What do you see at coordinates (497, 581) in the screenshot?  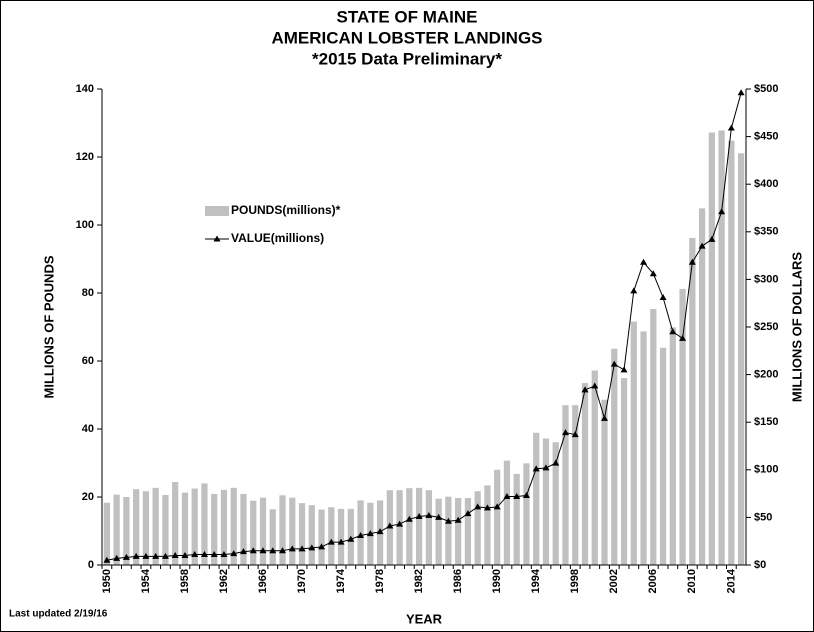 I see `x-tick-label: 1990` at bounding box center [497, 581].